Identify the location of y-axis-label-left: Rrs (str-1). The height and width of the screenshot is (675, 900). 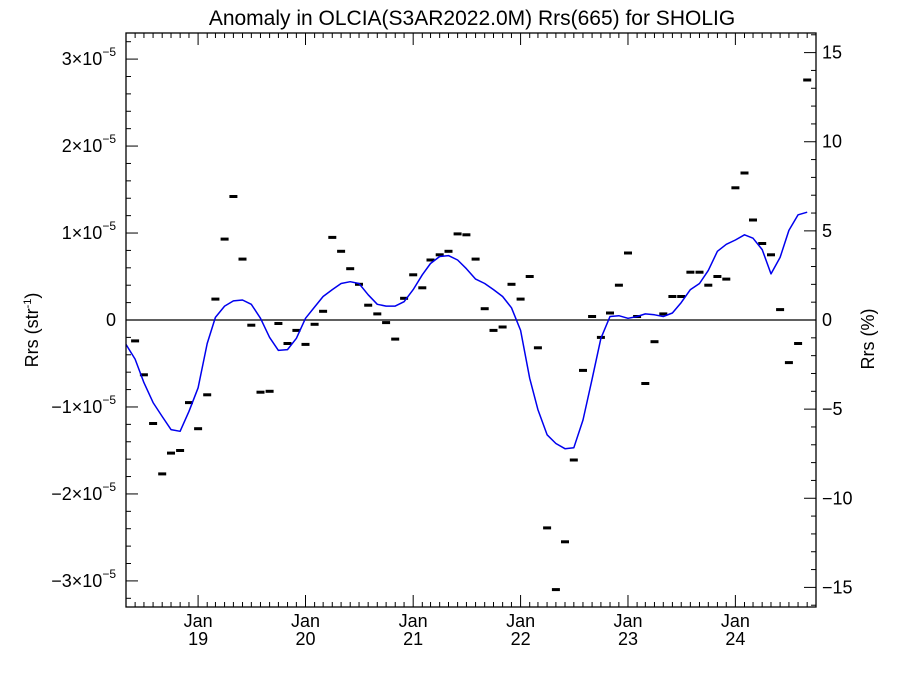
(32, 330).